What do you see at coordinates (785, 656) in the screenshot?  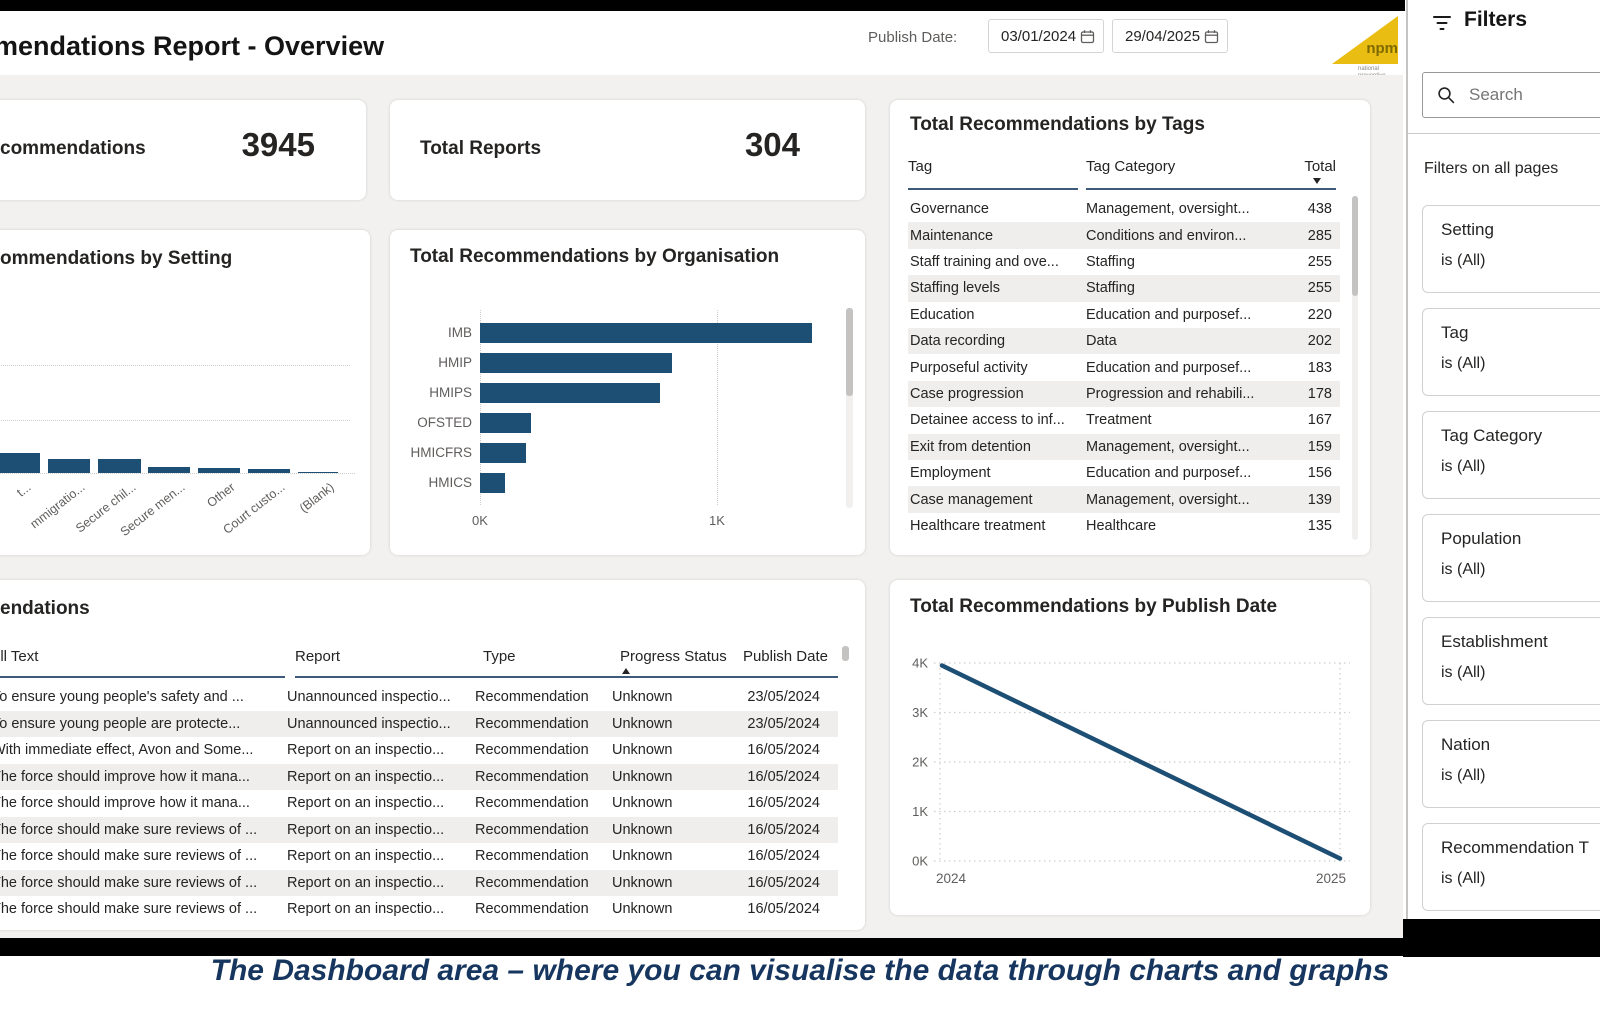 I see `column-header-publish-date: Publish Date` at bounding box center [785, 656].